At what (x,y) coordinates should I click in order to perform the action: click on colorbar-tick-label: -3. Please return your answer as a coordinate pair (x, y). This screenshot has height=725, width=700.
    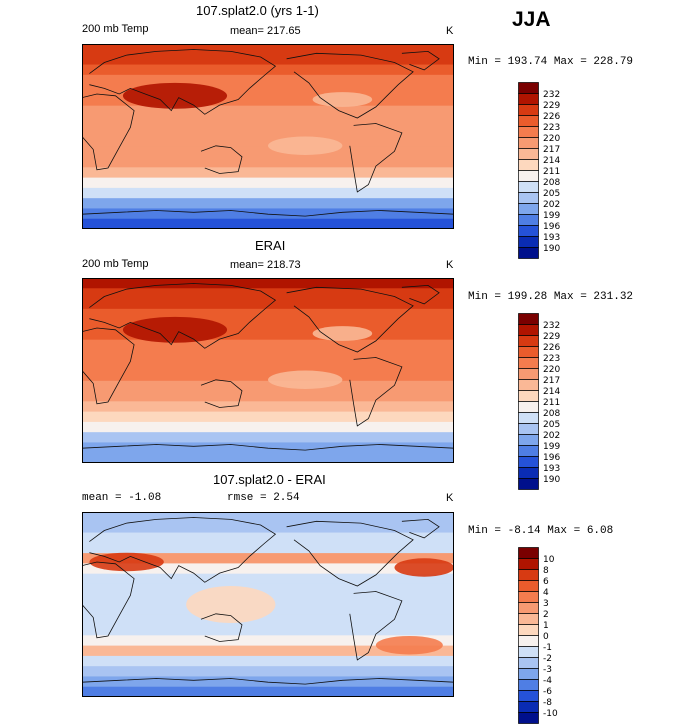
    Looking at the image, I should click on (547, 670).